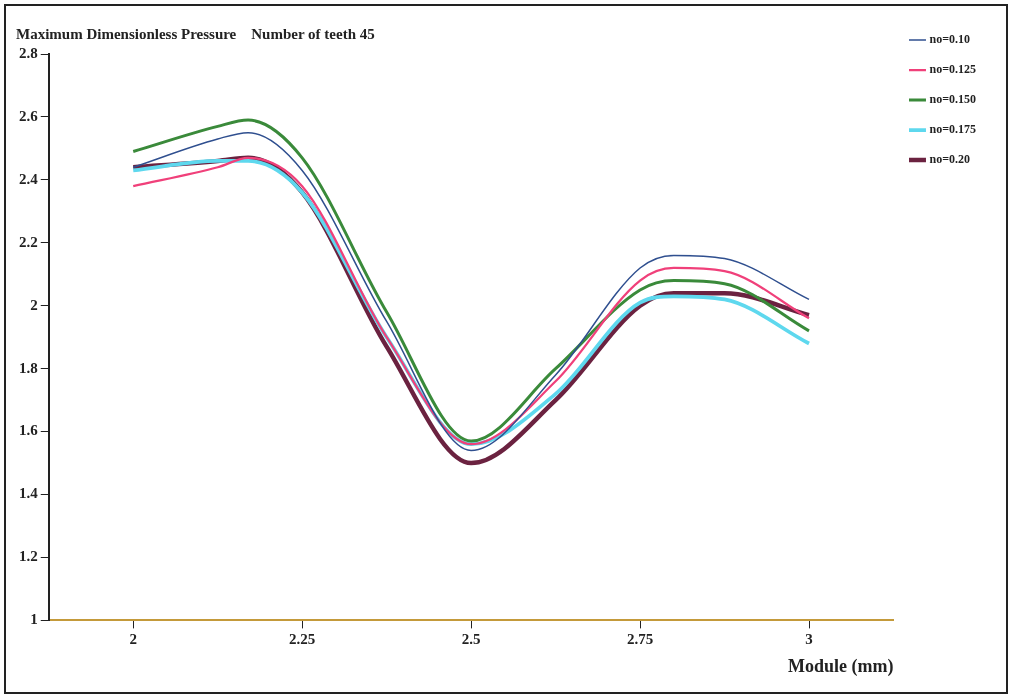 The image size is (1014, 700). Describe the element at coordinates (29, 115) in the screenshot. I see `y-tick-label: 2.6` at that location.